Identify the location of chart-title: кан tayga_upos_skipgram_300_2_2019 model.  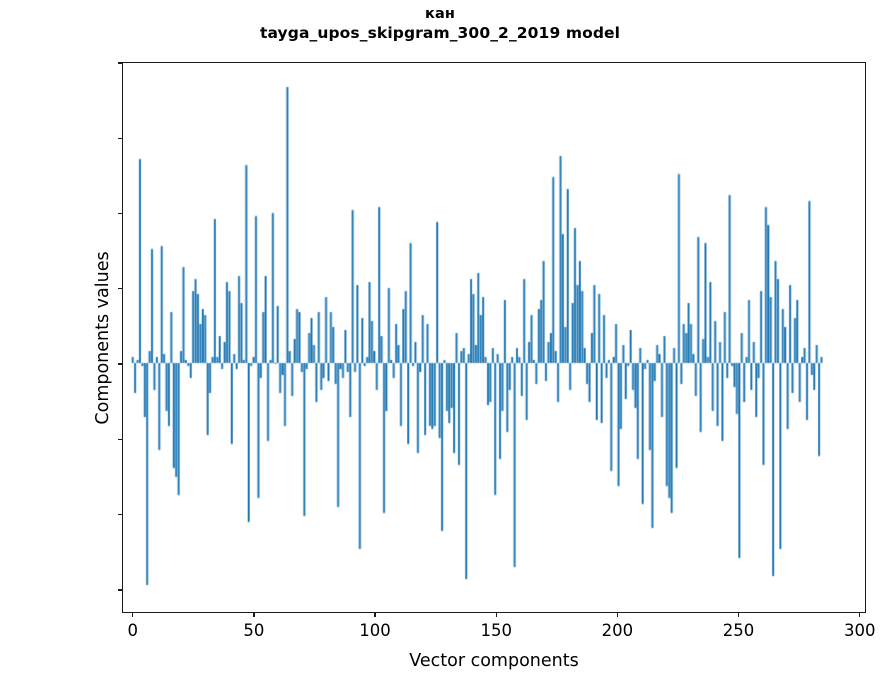
(440, 24).